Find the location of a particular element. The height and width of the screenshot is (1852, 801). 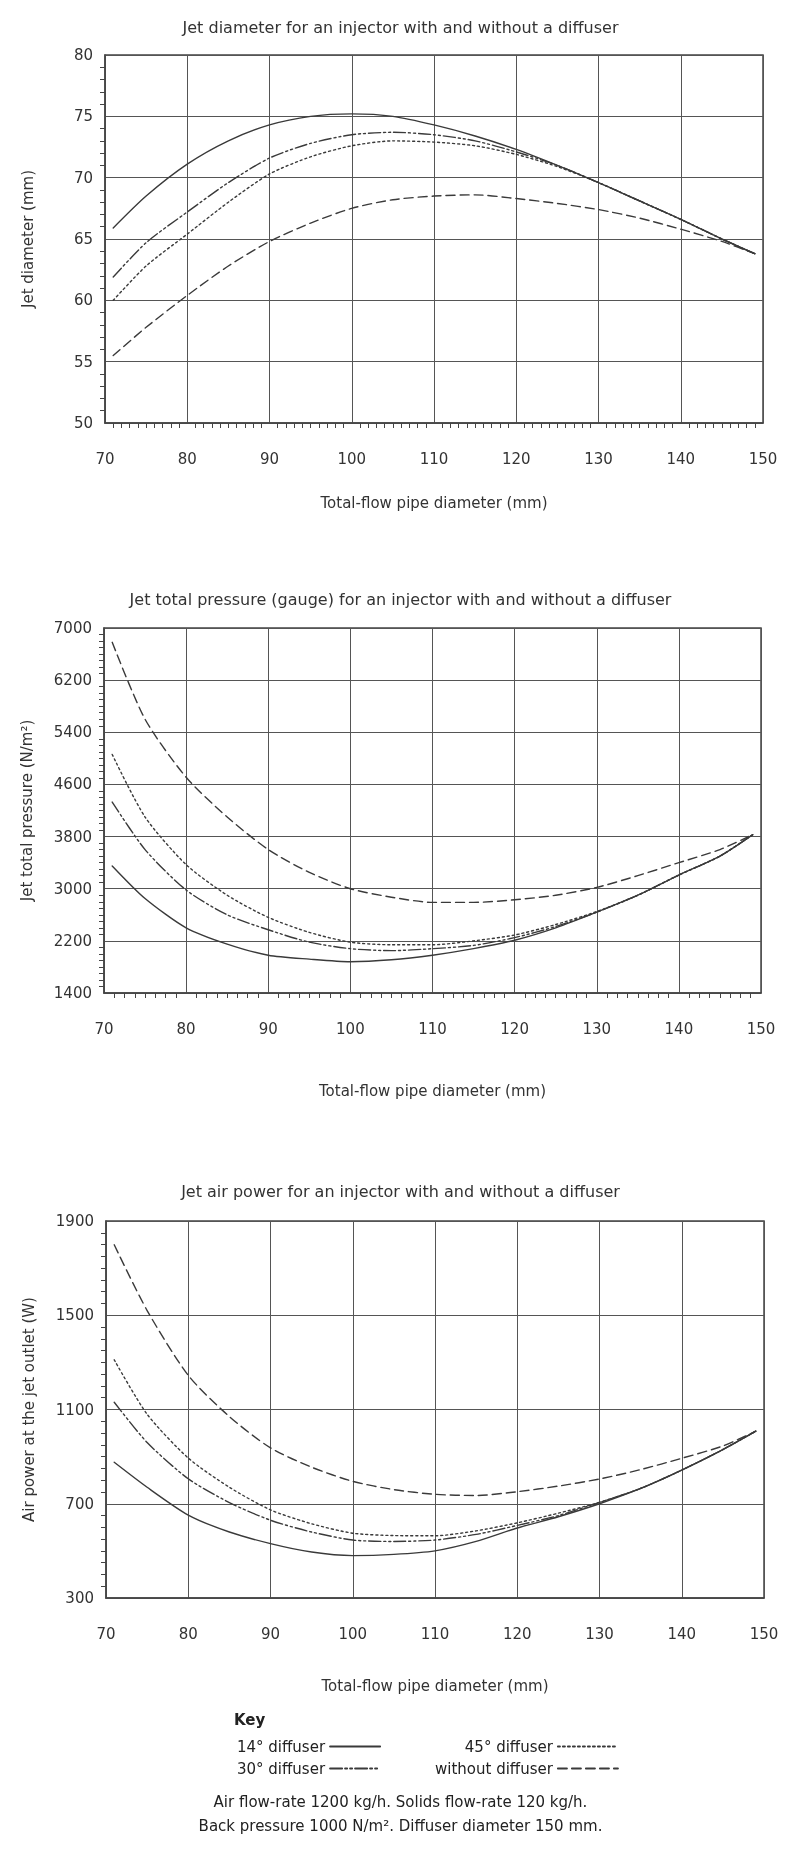

y-tick-label: 7000 is located at coordinates (72, 628).